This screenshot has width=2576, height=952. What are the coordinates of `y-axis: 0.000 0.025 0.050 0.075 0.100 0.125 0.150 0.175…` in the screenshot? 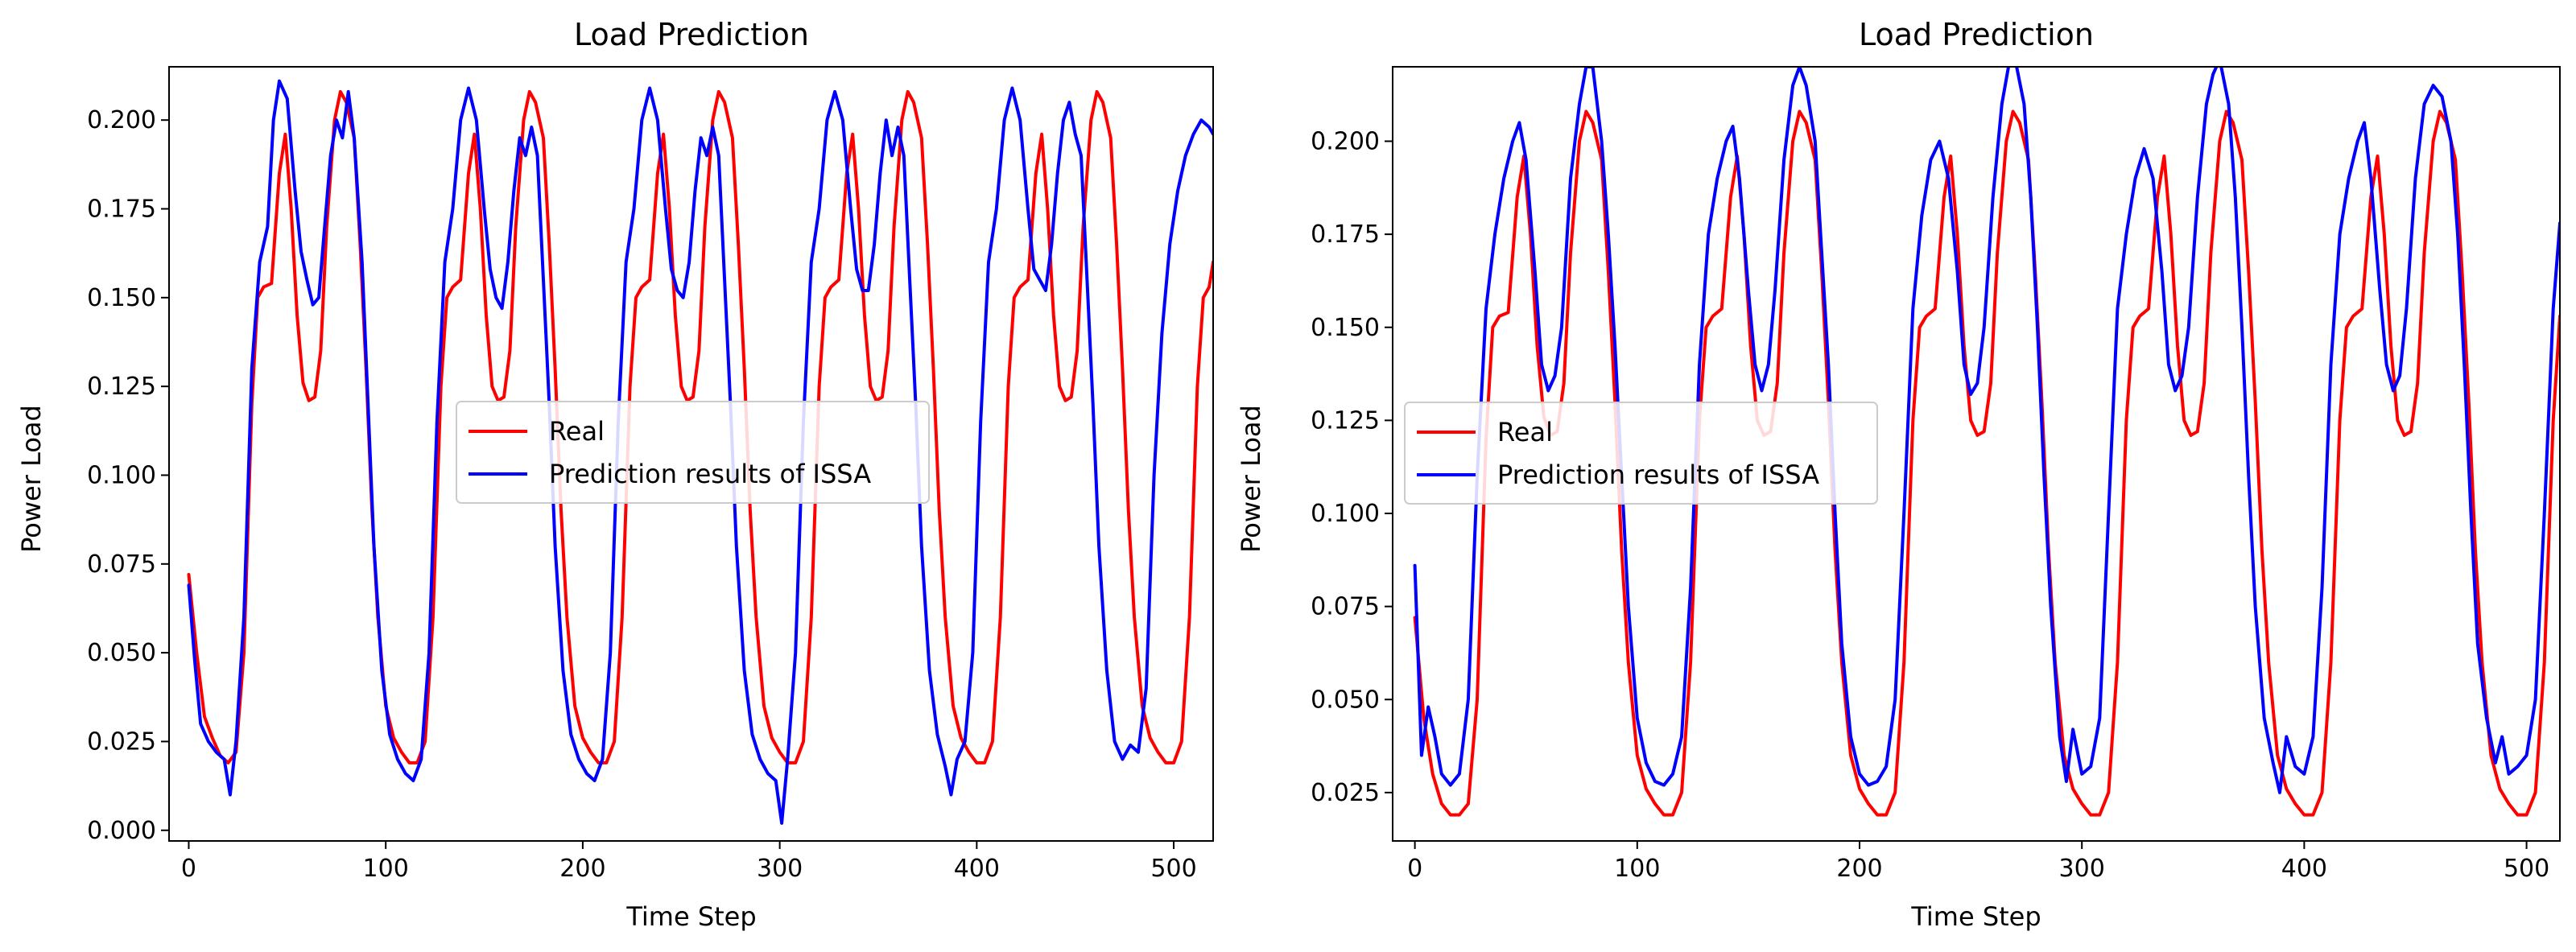 It's located at (128, 476).